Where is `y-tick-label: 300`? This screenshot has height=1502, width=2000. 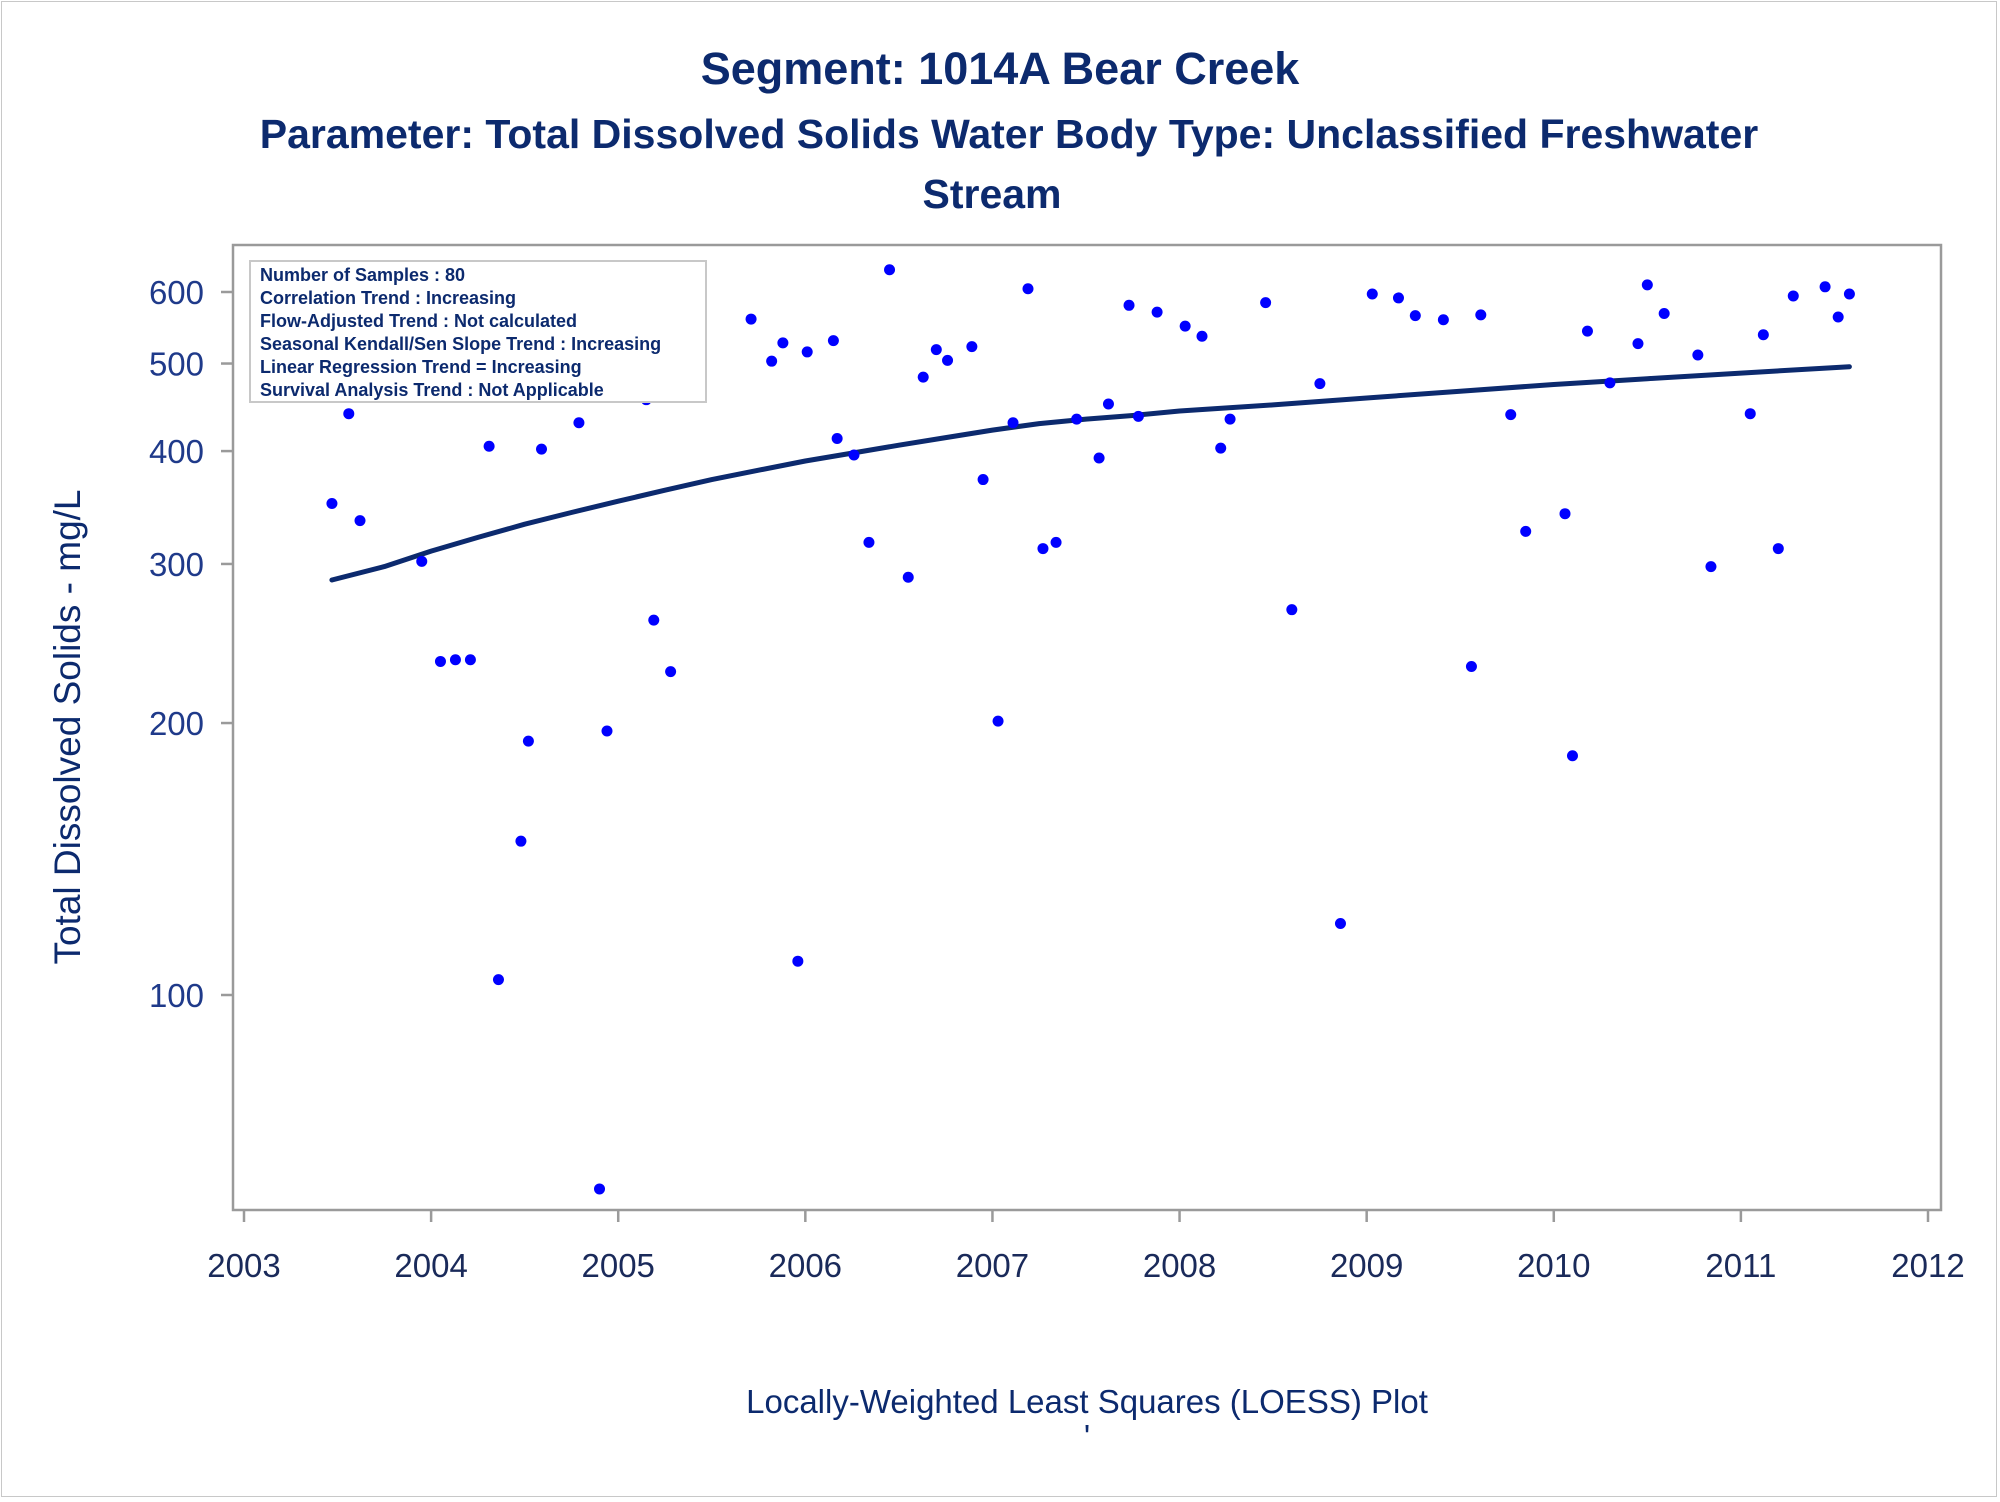
y-tick-label: 300 is located at coordinates (176, 564).